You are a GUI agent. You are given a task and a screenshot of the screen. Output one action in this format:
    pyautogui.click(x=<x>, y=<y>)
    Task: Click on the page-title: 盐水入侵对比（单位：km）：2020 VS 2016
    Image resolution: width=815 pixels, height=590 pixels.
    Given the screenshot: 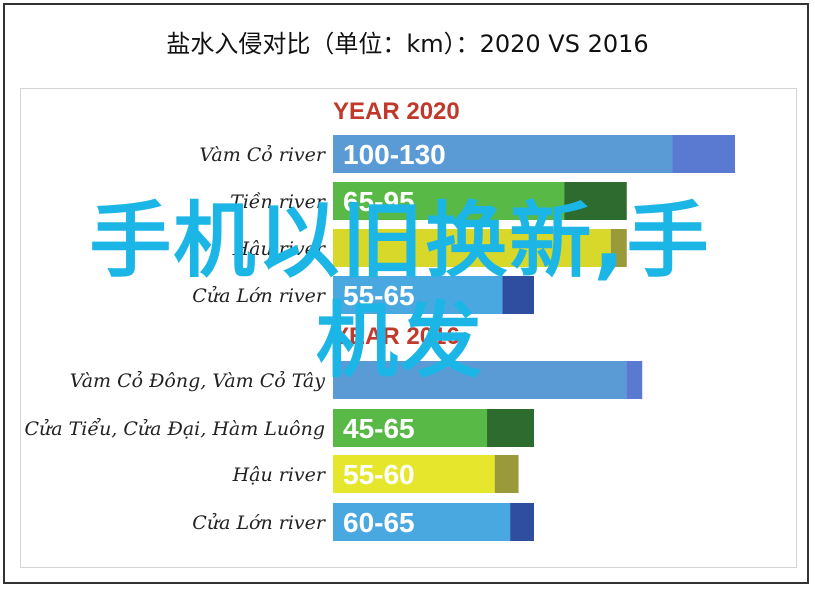 What is the action you would take?
    pyautogui.click(x=407, y=44)
    